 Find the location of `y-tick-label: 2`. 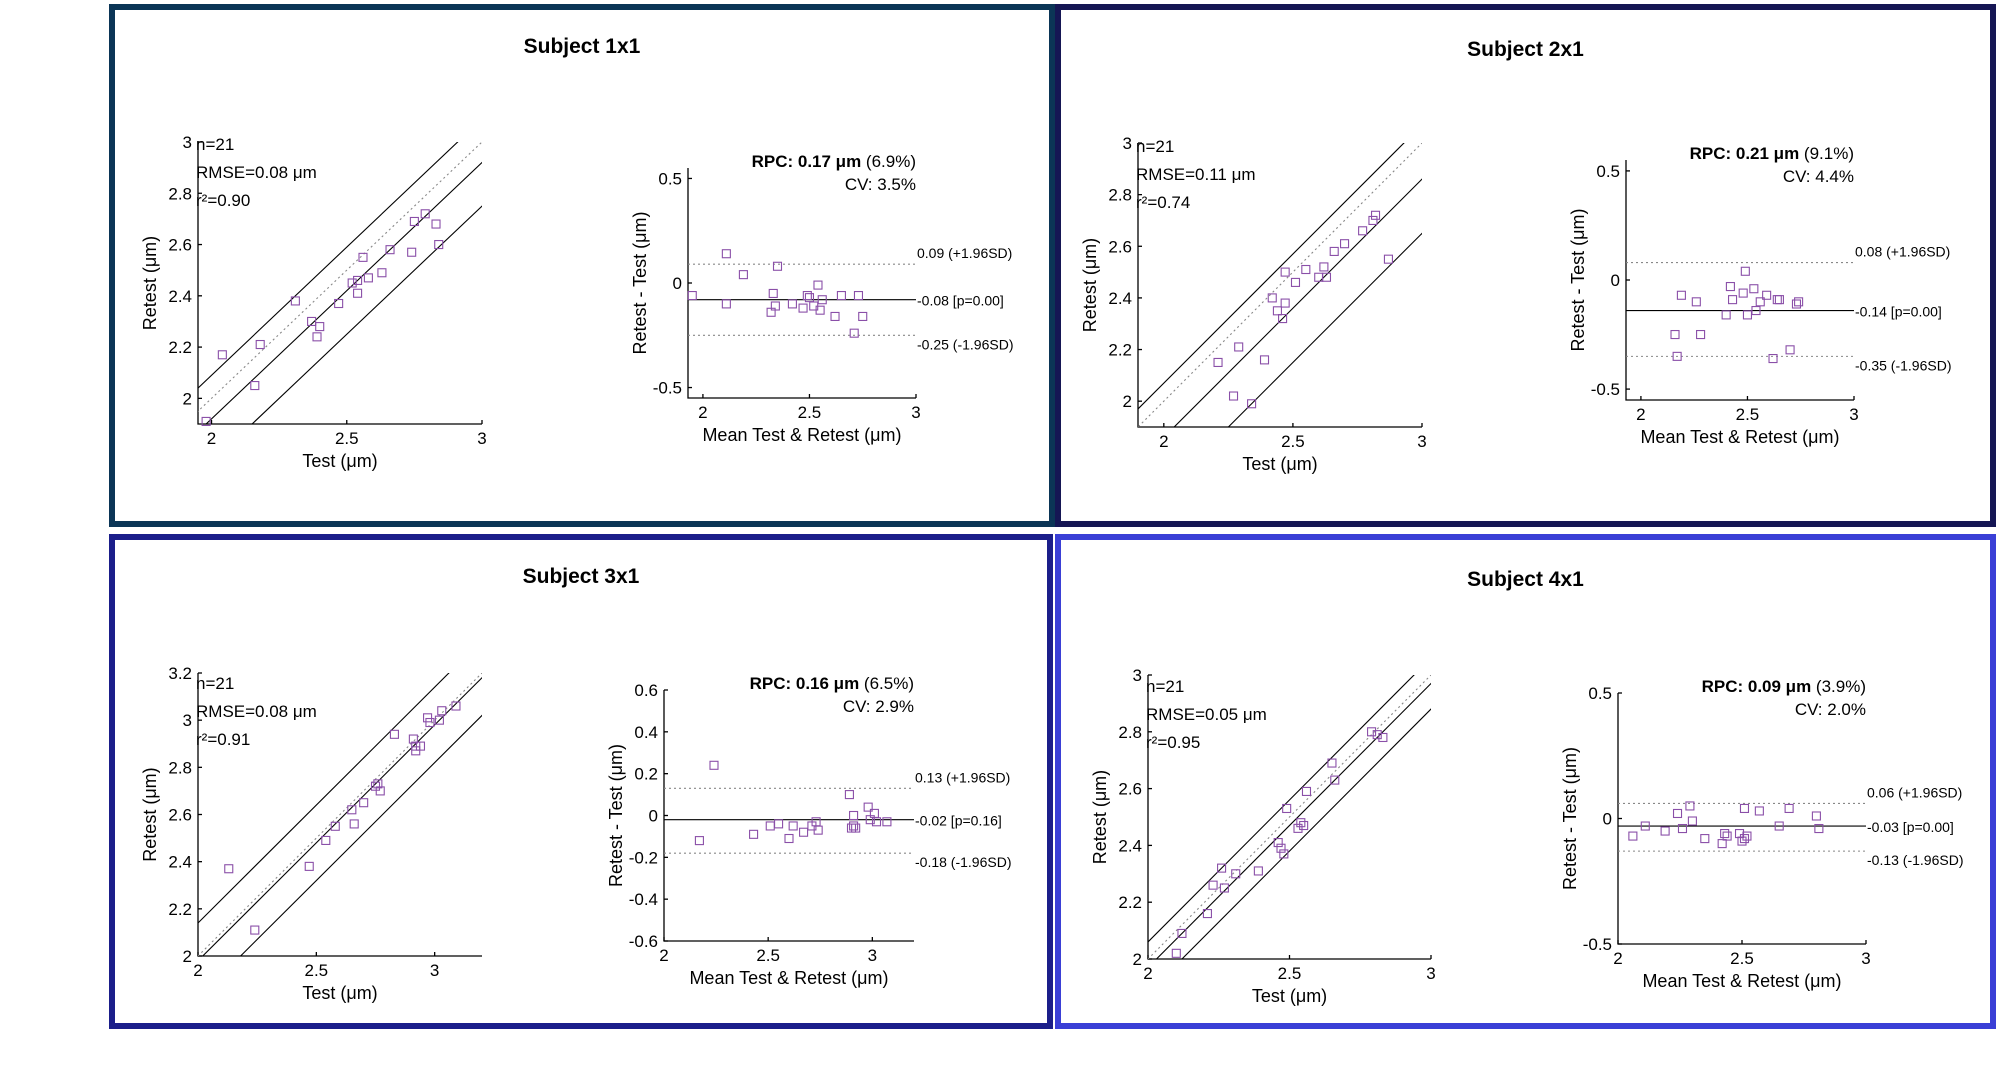

y-tick-label: 2 is located at coordinates (187, 398).